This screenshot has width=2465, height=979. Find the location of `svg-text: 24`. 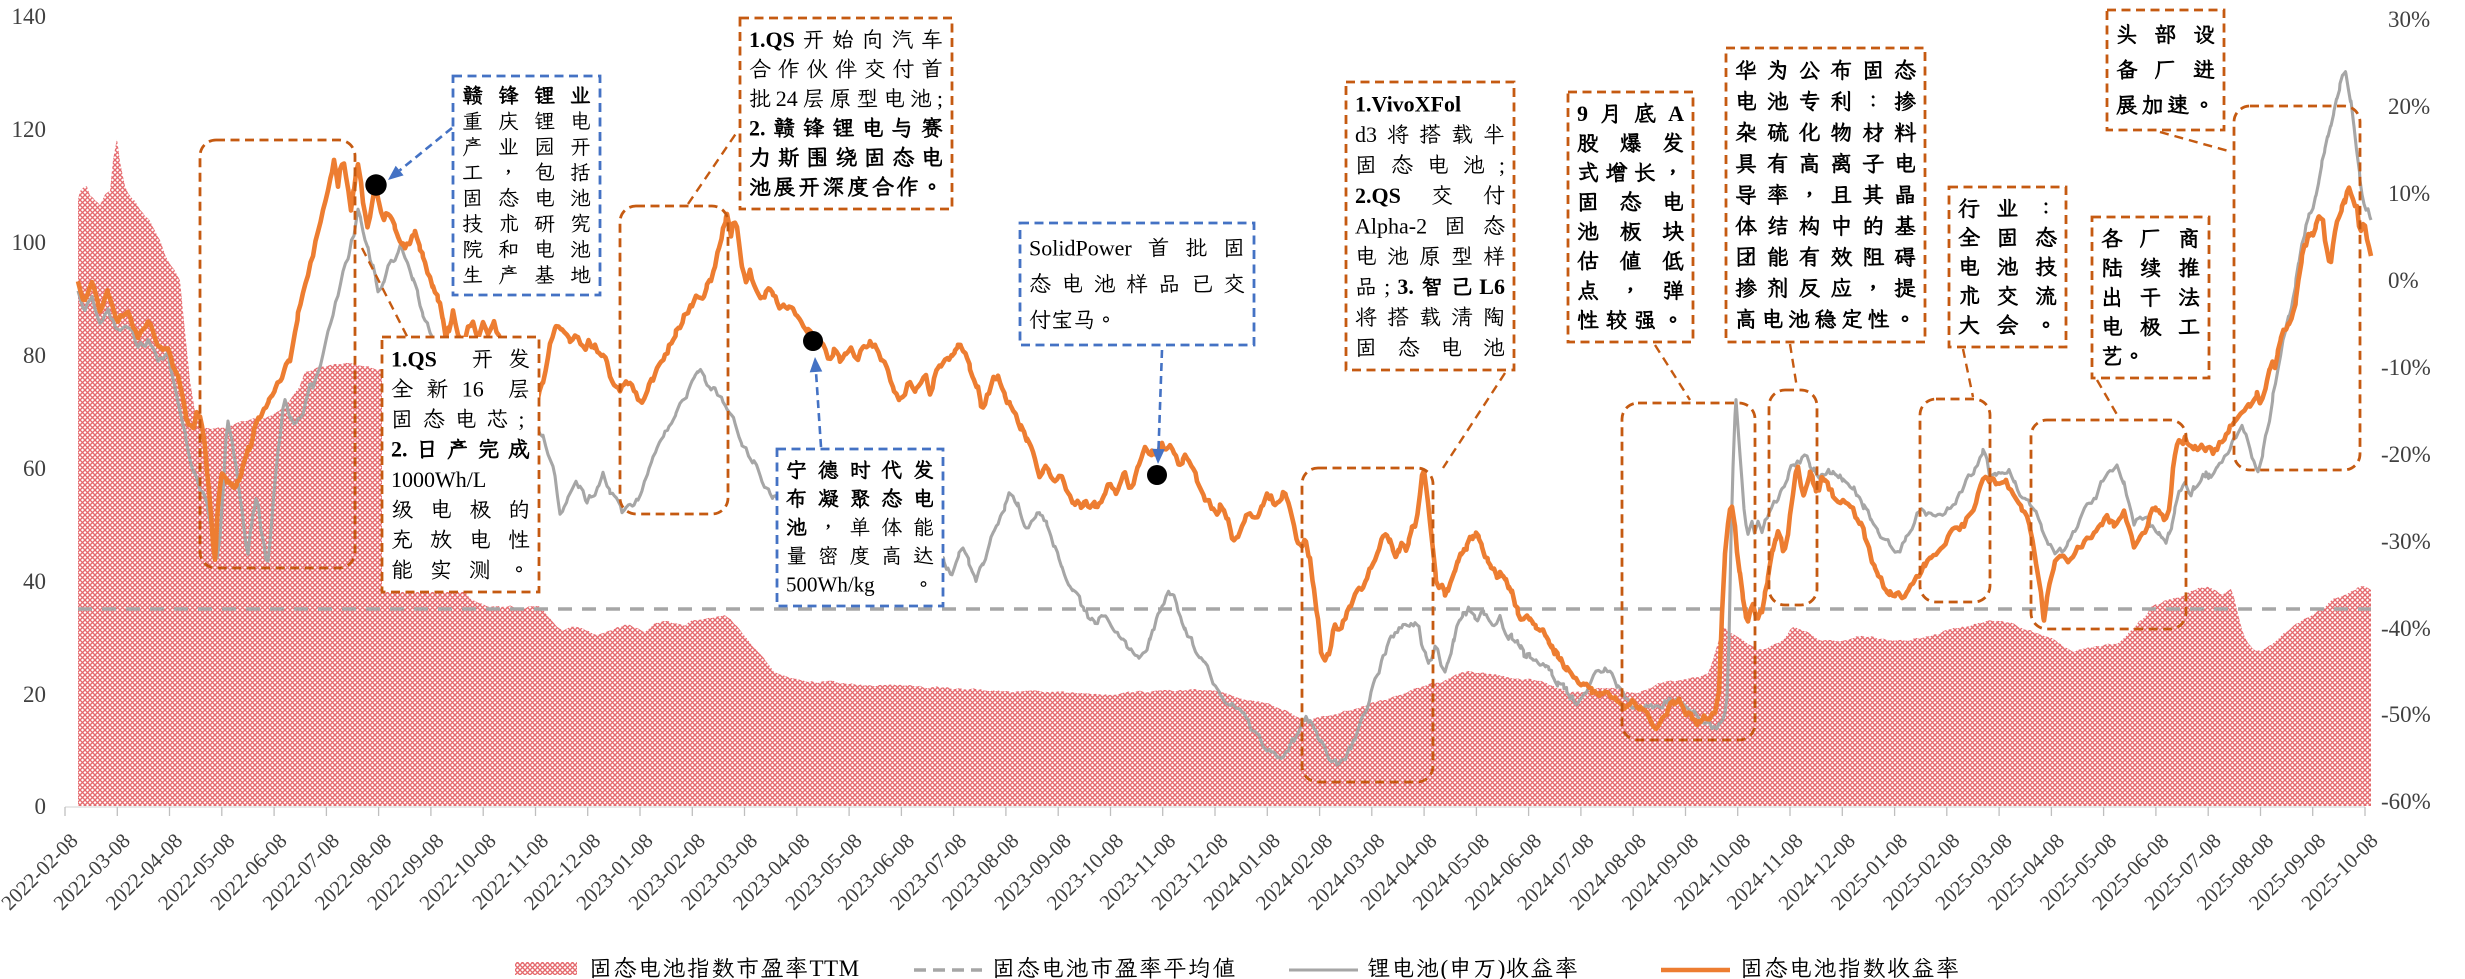

svg-text: 24 is located at coordinates (787, 98).